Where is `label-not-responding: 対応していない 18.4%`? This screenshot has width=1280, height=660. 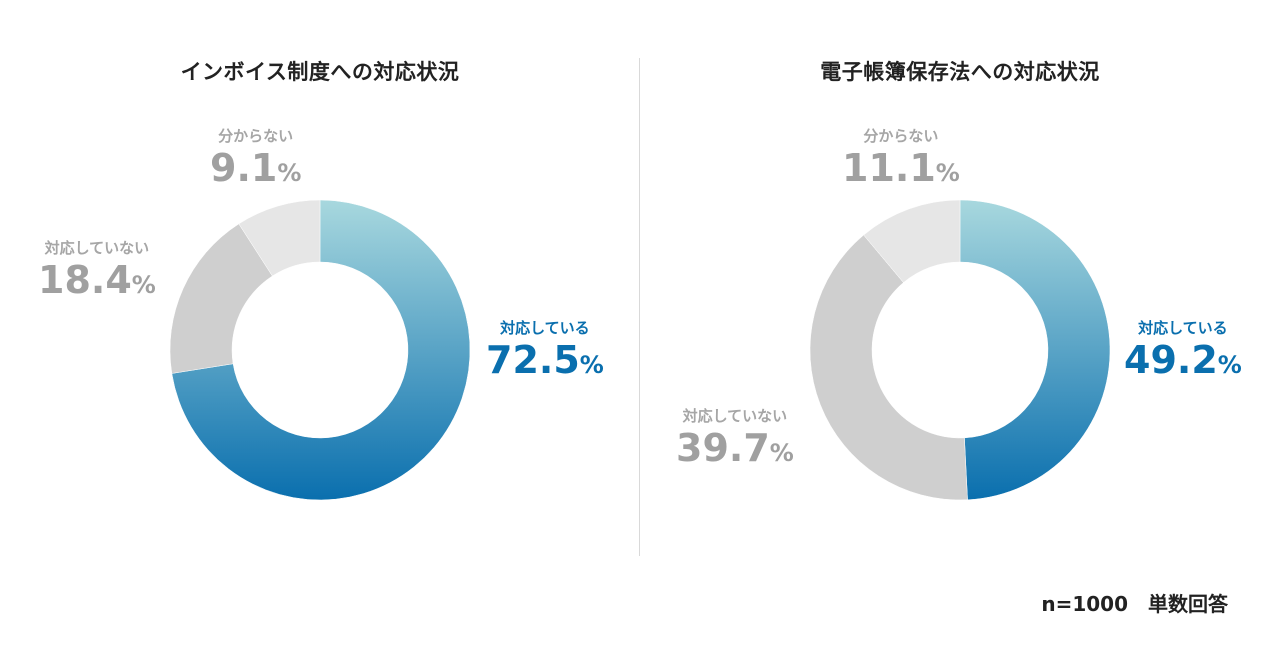
label-not-responding: 対応していない 18.4% is located at coordinates (97, 272).